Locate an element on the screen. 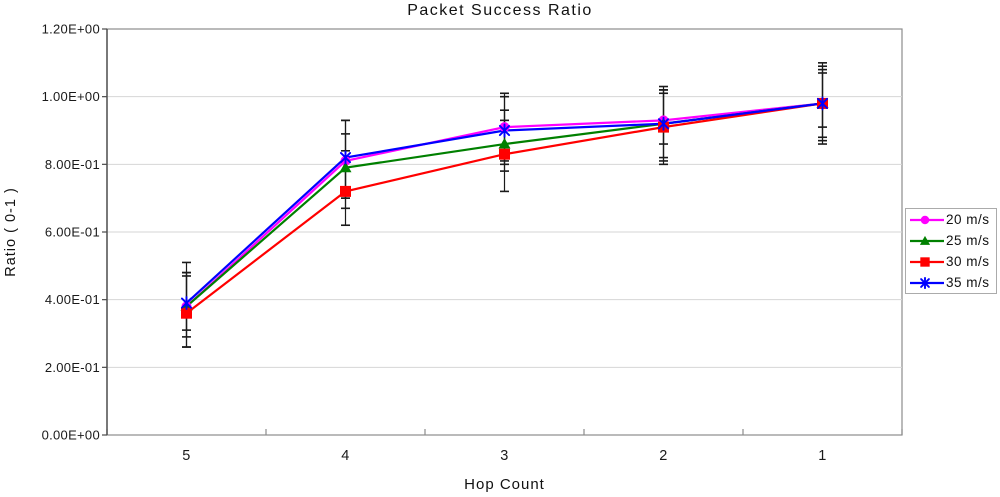  marker-circle is located at coordinates (925, 219).